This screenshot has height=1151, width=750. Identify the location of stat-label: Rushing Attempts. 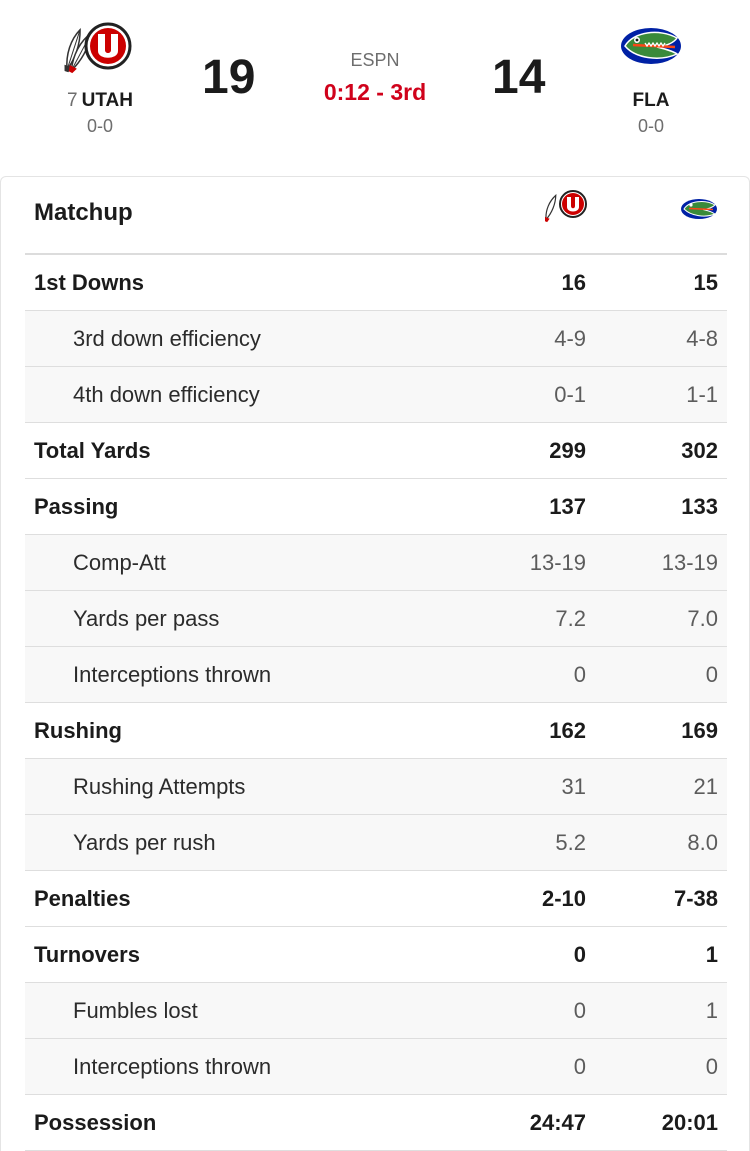
(159, 786).